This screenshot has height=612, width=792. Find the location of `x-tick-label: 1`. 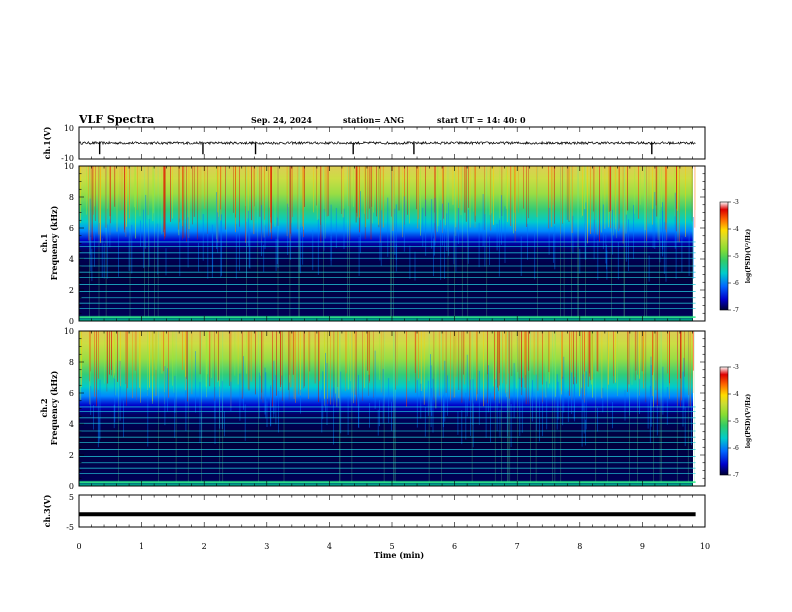

x-tick-label: 1 is located at coordinates (141, 546).